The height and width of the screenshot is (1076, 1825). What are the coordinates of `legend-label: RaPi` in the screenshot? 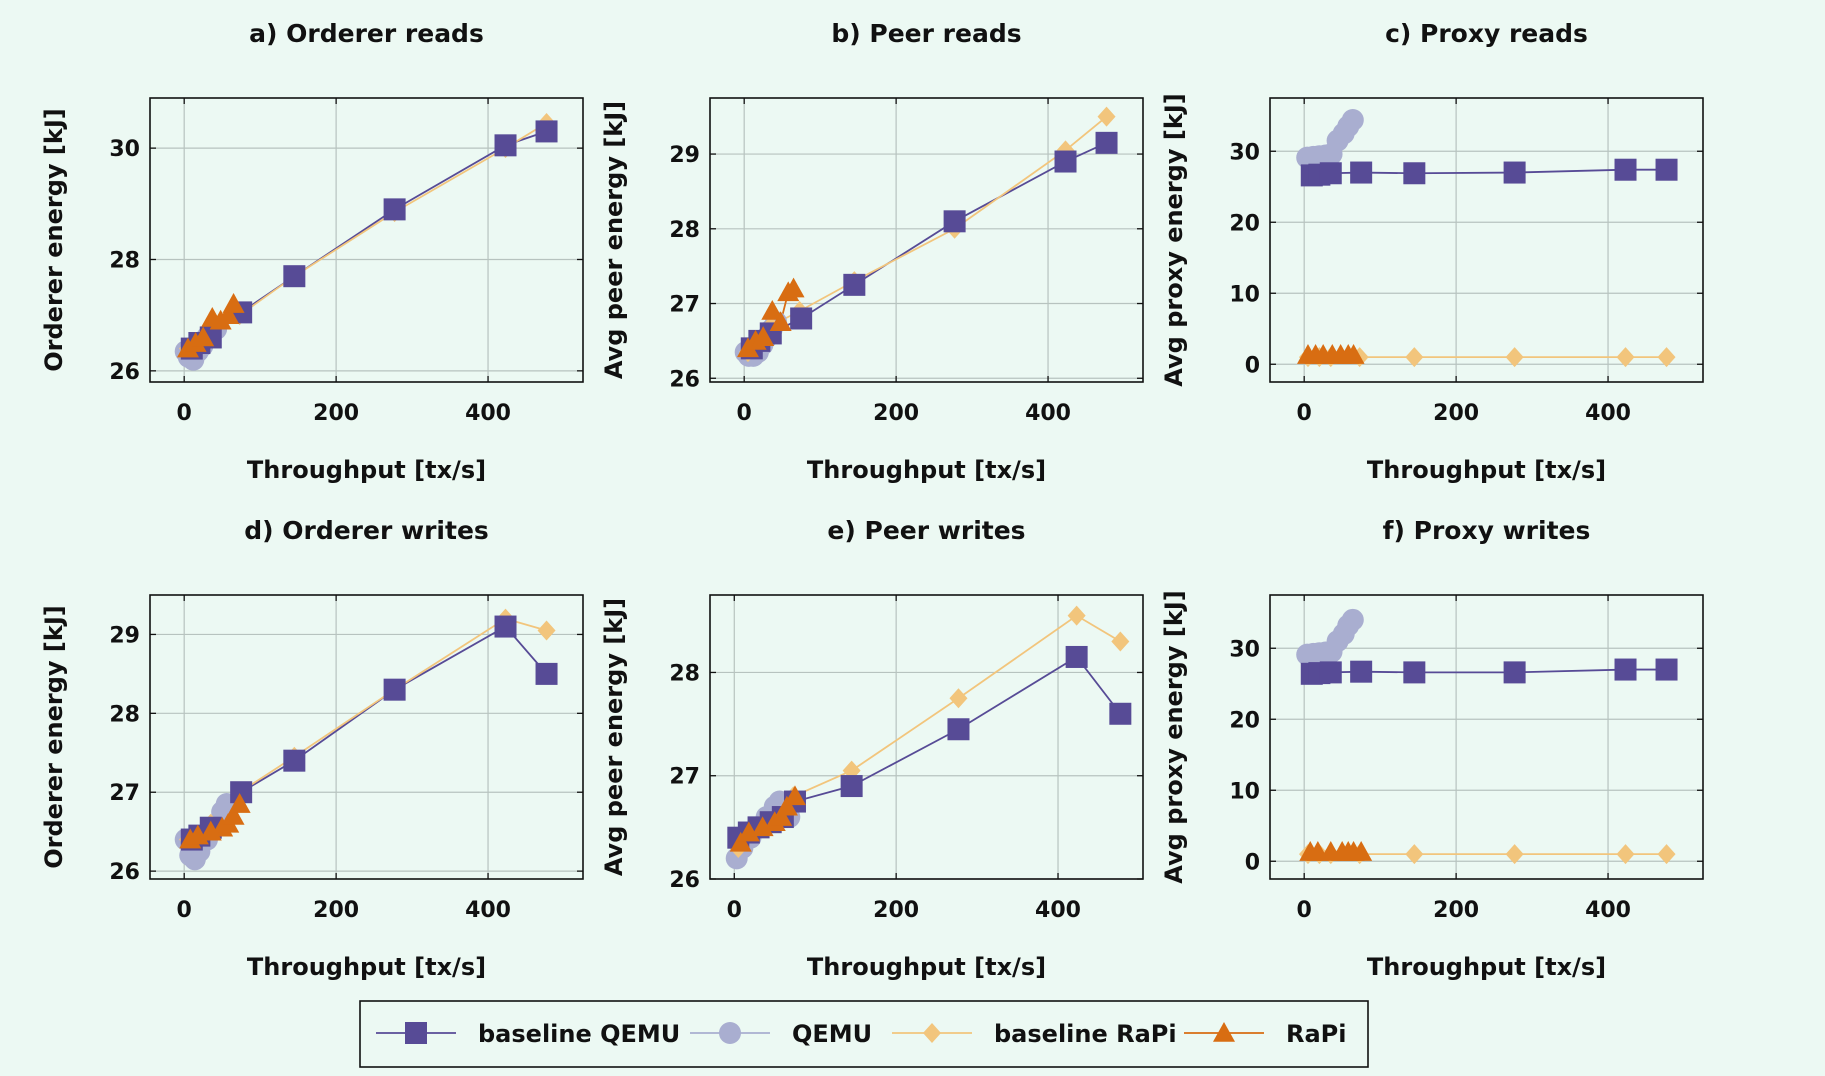 It's located at (1316, 1034).